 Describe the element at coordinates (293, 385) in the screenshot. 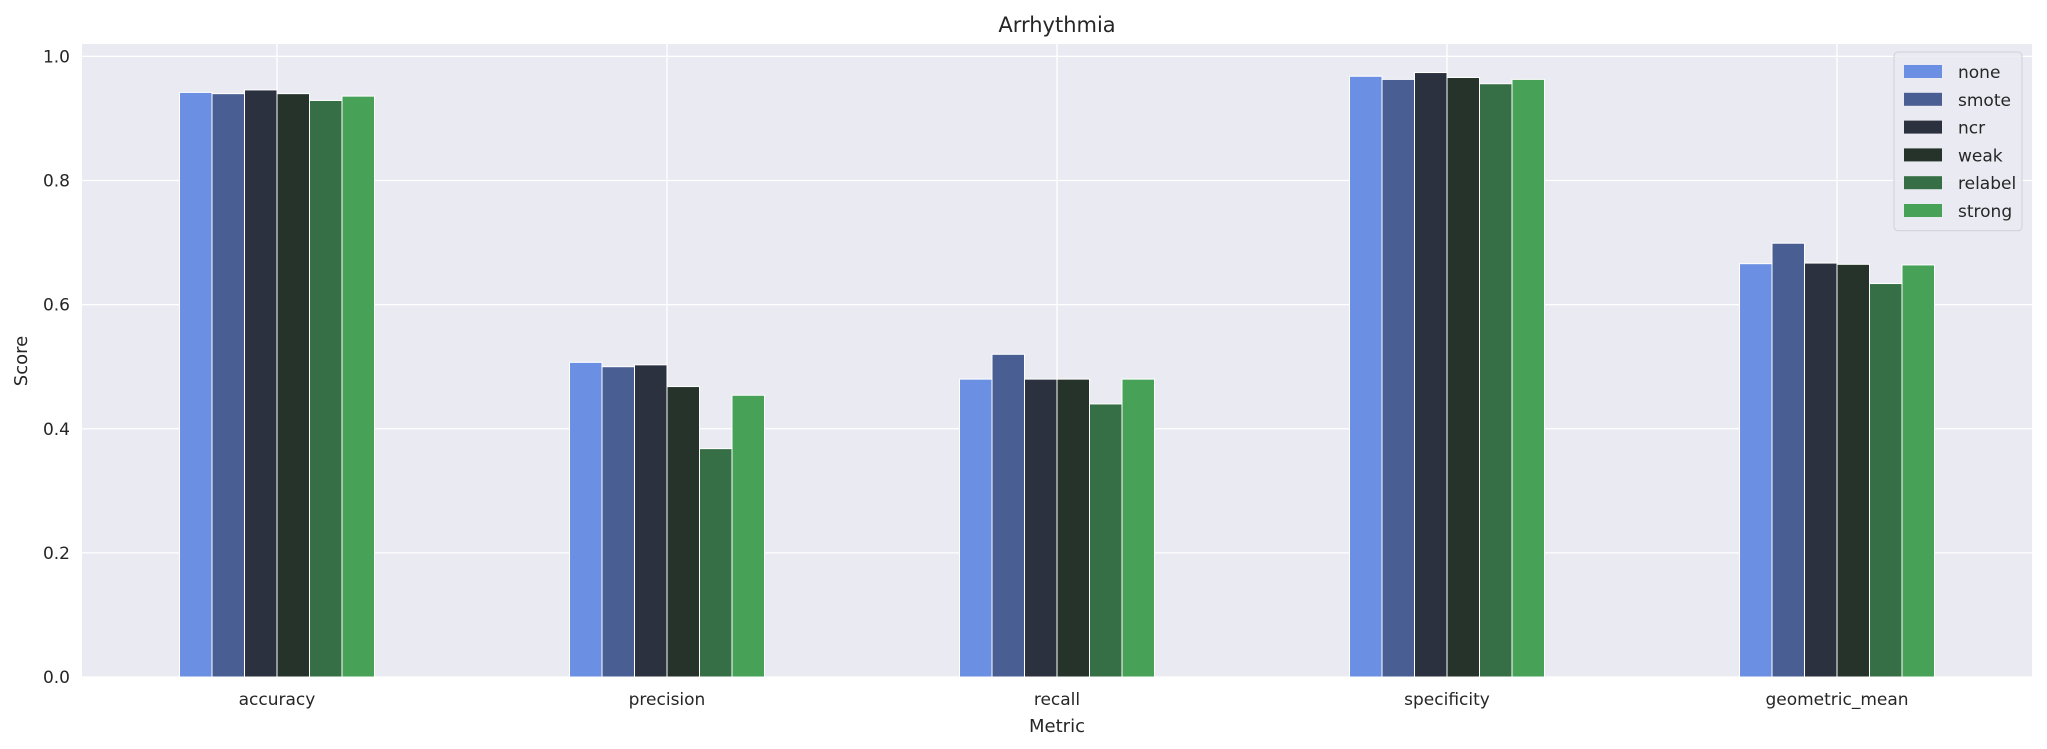

I see `bar-weak-accuracy` at that location.